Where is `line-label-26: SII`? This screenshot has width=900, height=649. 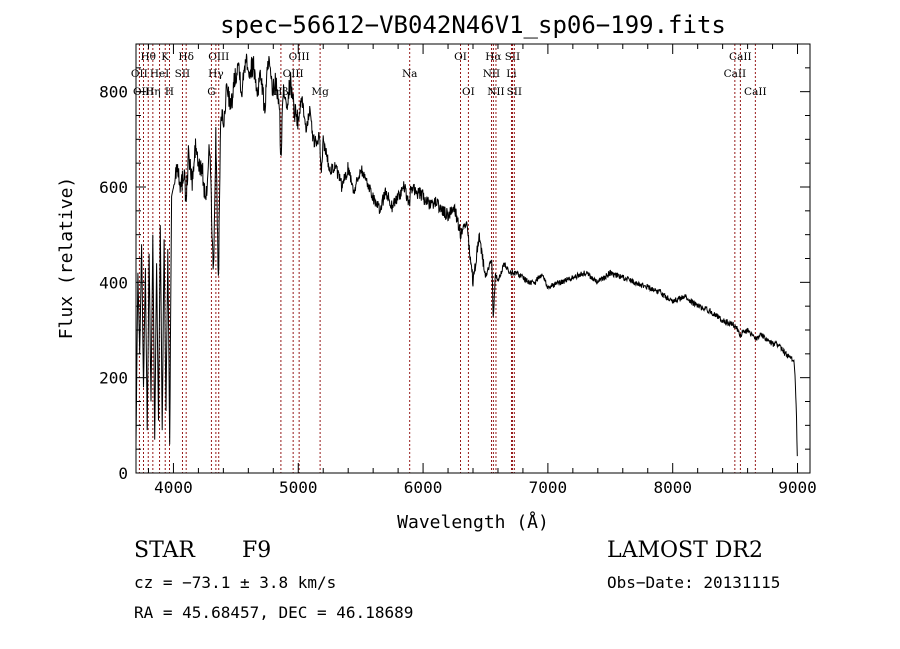 line-label-26: SII is located at coordinates (515, 92).